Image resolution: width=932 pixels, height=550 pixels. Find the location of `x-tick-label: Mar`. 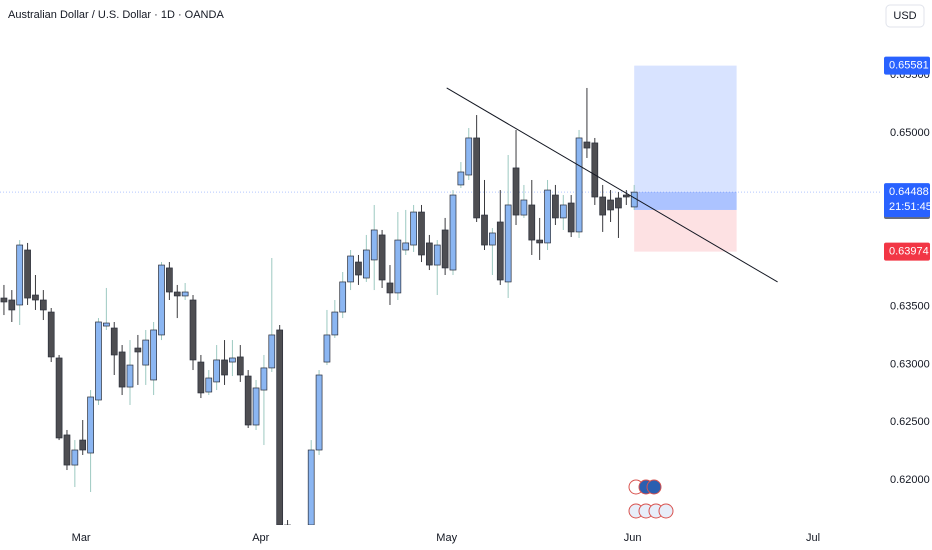

x-tick-label: Mar is located at coordinates (81, 538).